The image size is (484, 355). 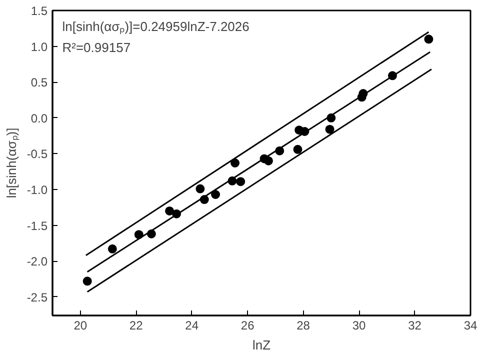 What do you see at coordinates (37, 189) in the screenshot?
I see `y-tick-label: -1.0` at bounding box center [37, 189].